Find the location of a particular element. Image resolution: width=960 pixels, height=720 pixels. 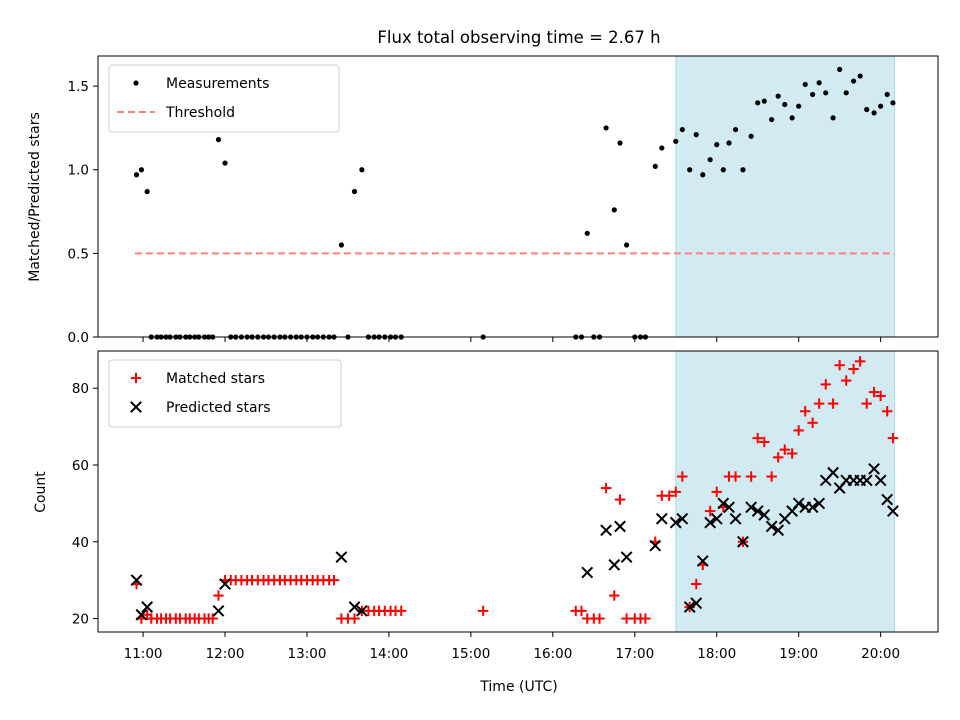

bottom-x-tick-label: 13:00 is located at coordinates (307, 654).